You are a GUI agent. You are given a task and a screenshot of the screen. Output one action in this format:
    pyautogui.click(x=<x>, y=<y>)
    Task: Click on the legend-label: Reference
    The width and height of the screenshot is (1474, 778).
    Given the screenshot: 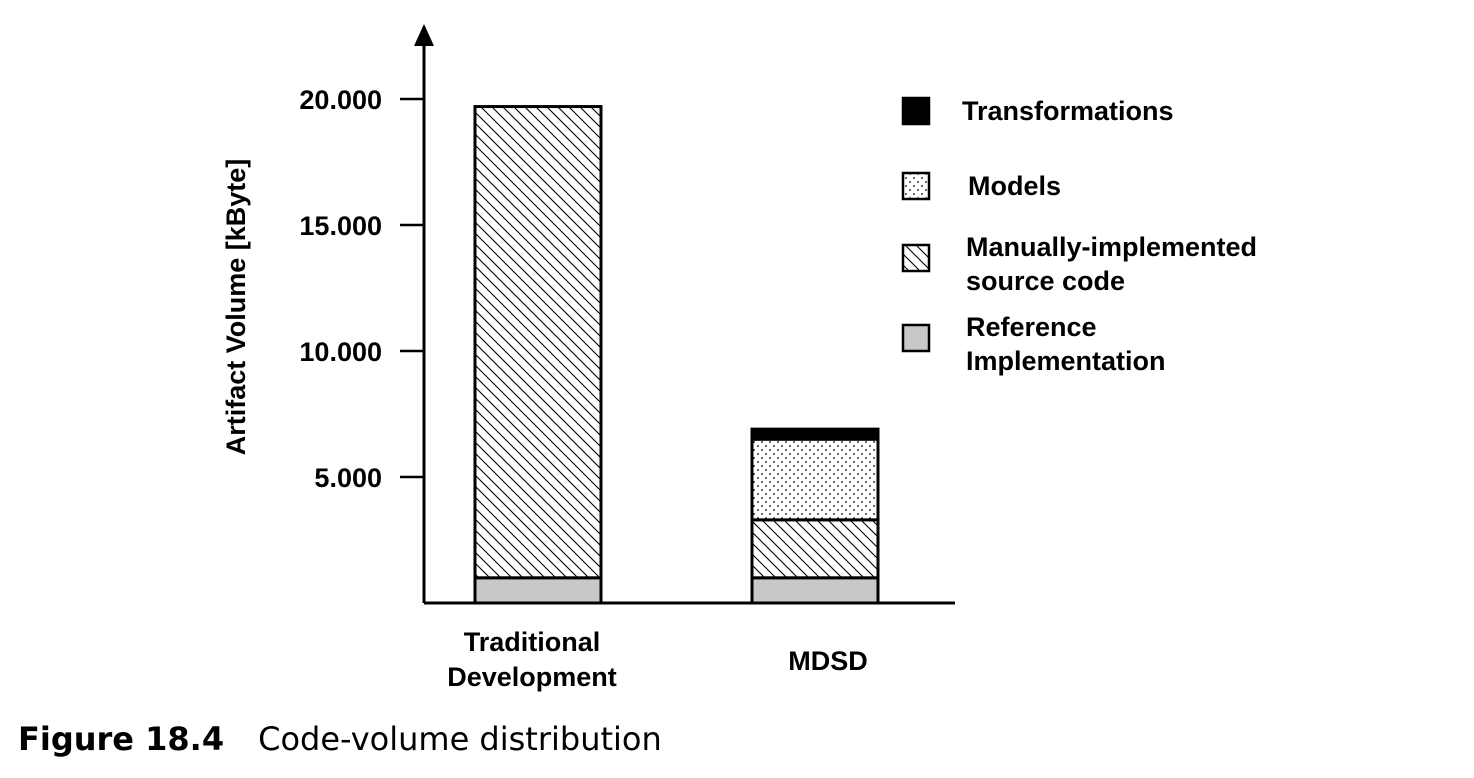 What is the action you would take?
    pyautogui.click(x=1031, y=327)
    